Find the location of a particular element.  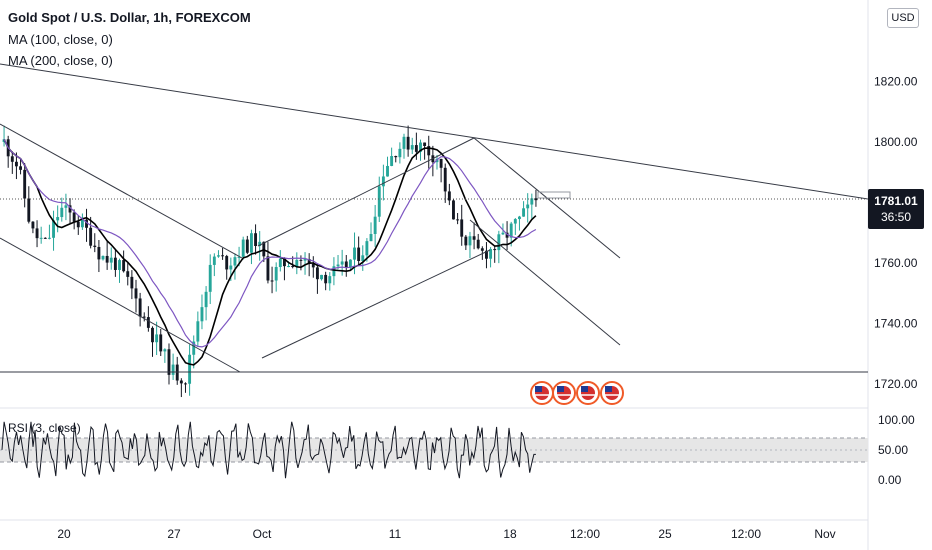

price-tick-label: 1740.00 is located at coordinates (896, 324).